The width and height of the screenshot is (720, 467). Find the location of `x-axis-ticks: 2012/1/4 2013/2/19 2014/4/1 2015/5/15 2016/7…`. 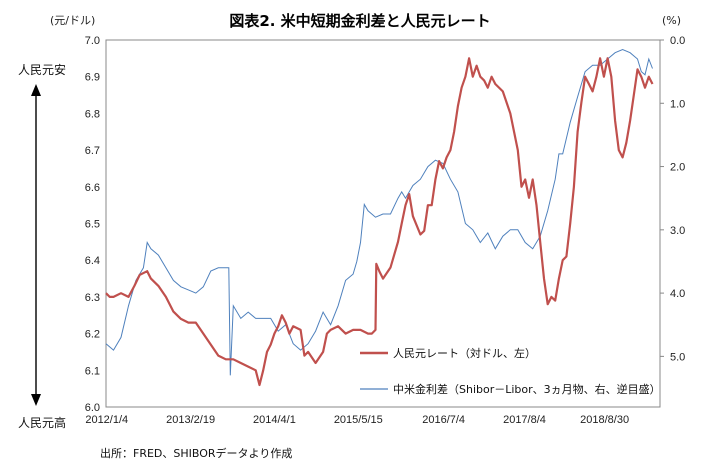

x-axis-ticks: 2012/1/4 2013/2/19 2014/4/1 2015/5/15 2016/7… is located at coordinates (357, 420).